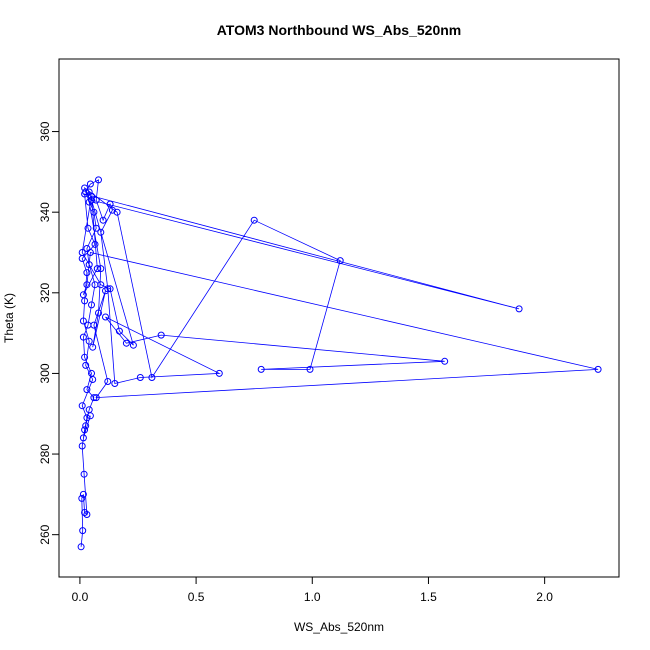 This screenshot has height=650, width=650. I want to click on y-axis: 260 280 300 320 340 360, so click(49, 333).